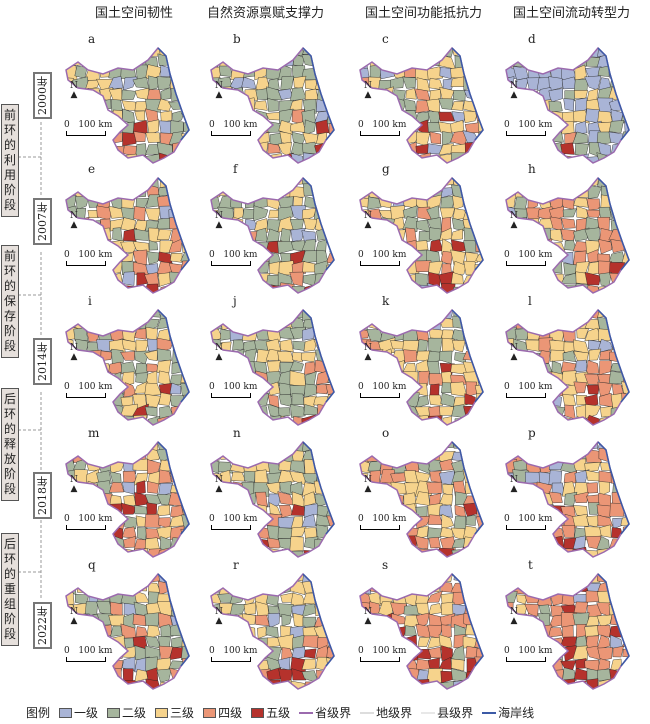 This screenshot has height=724, width=650. What do you see at coordinates (386, 301) in the screenshot?
I see `panel-letter: k` at bounding box center [386, 301].